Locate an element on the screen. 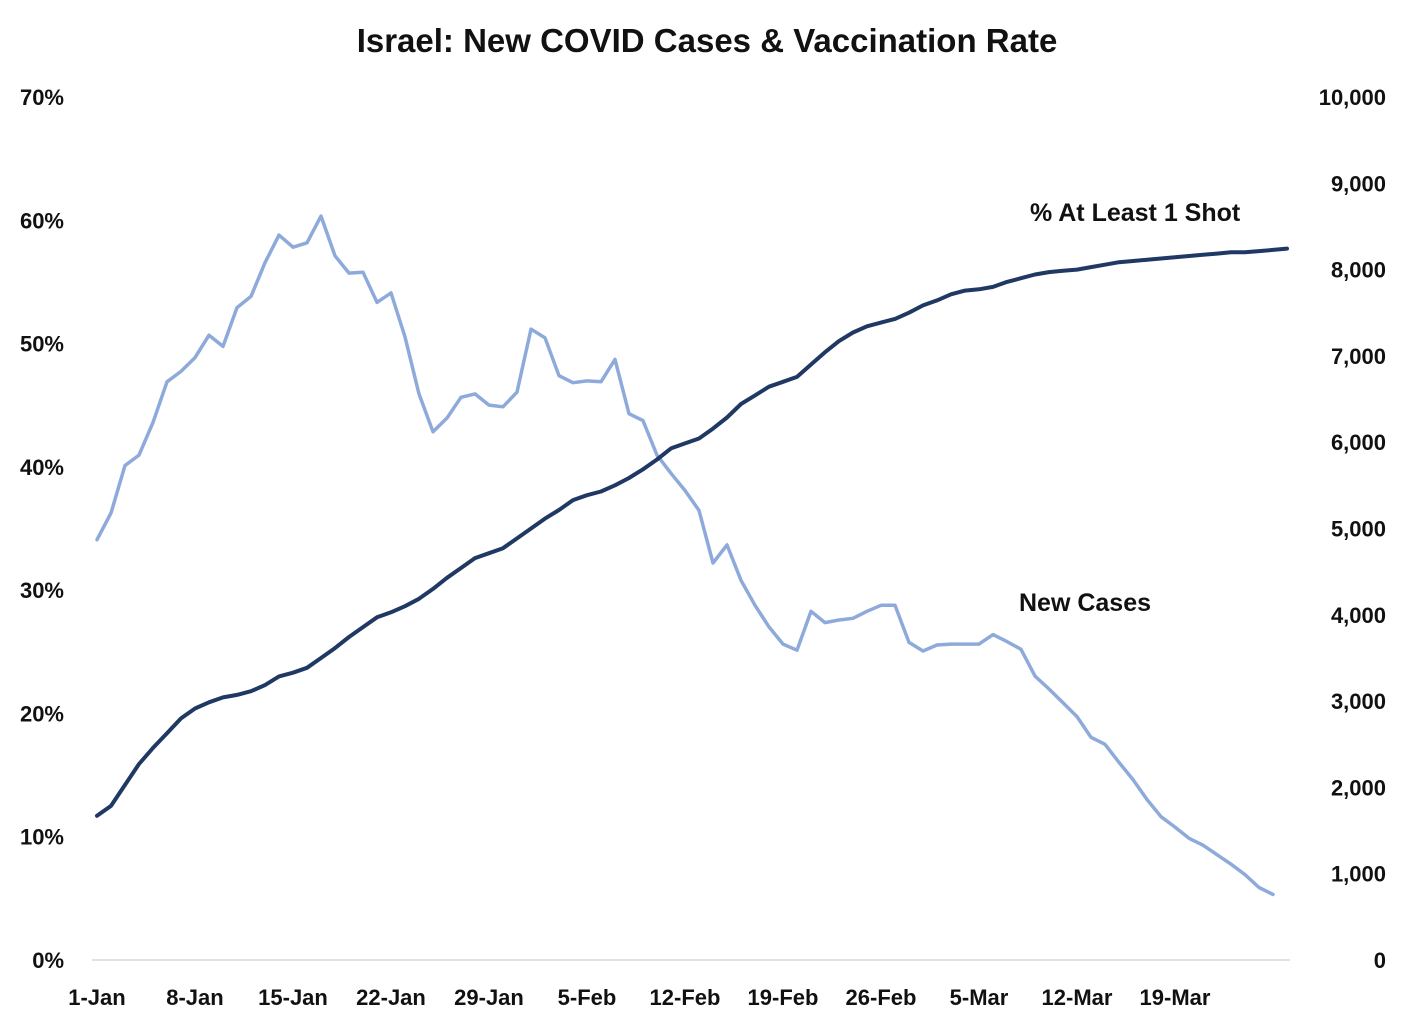 The image size is (1414, 1027). x-axis-tick-label: 26-Feb is located at coordinates (881, 997).